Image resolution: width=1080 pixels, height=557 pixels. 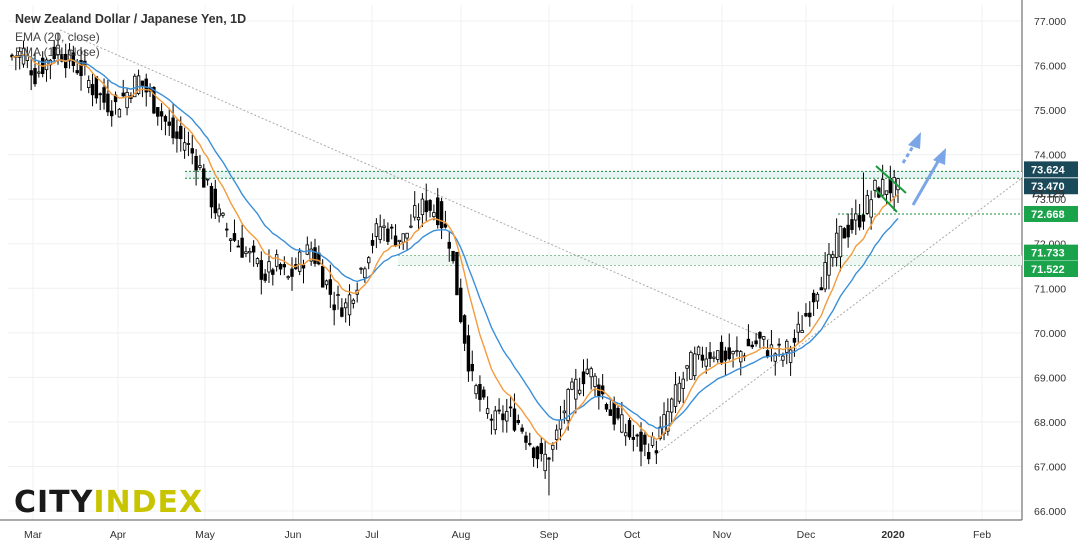 What do you see at coordinates (293, 535) in the screenshot?
I see `x-tick-label: Jun` at bounding box center [293, 535].